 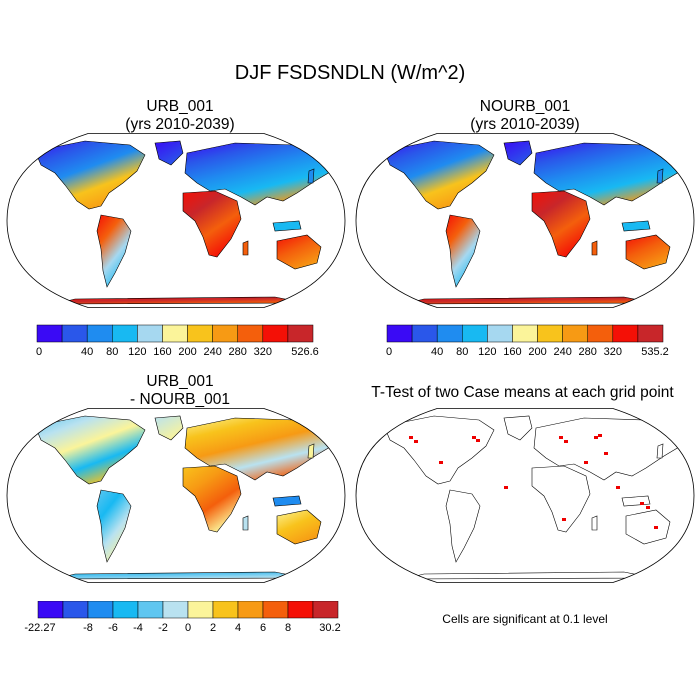 I want to click on map-panel-urb, so click(x=176, y=220).